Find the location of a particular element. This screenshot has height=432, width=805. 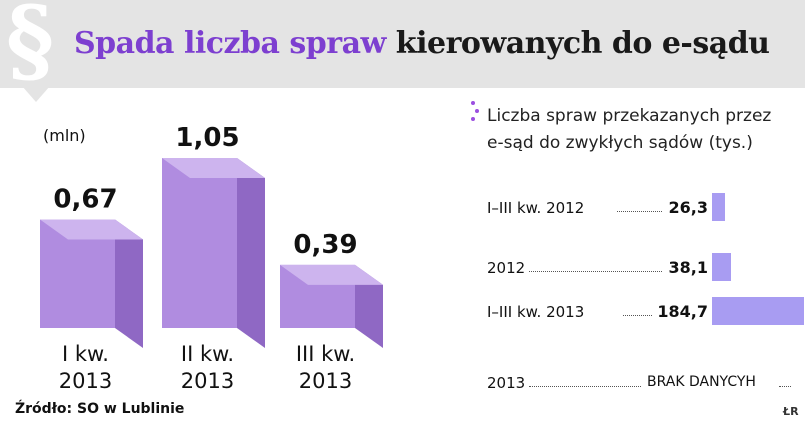

title-band-pointer is located at coordinates (36, 94).